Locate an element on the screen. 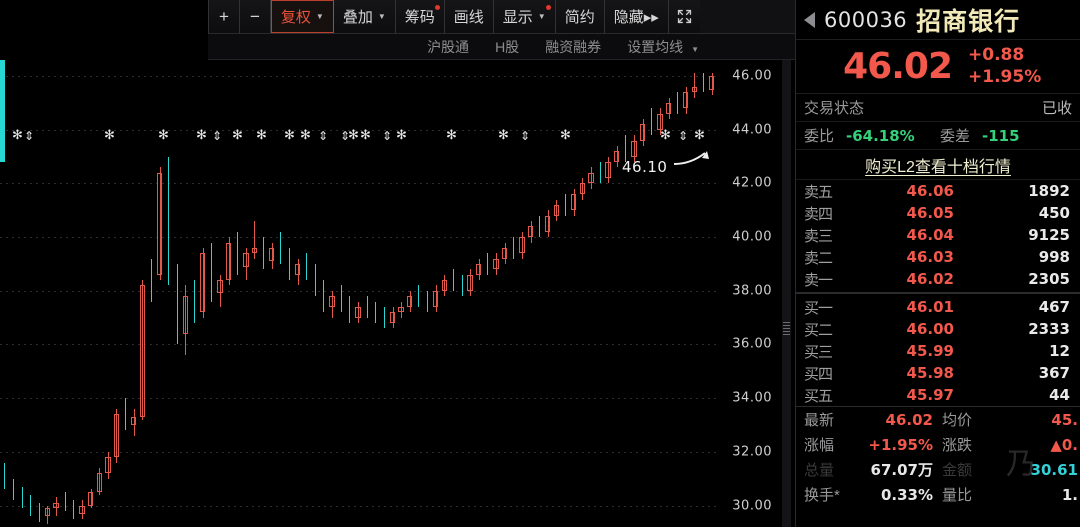 This screenshot has height=527, width=1080. ask-level-volume: 2305 is located at coordinates (1049, 279).